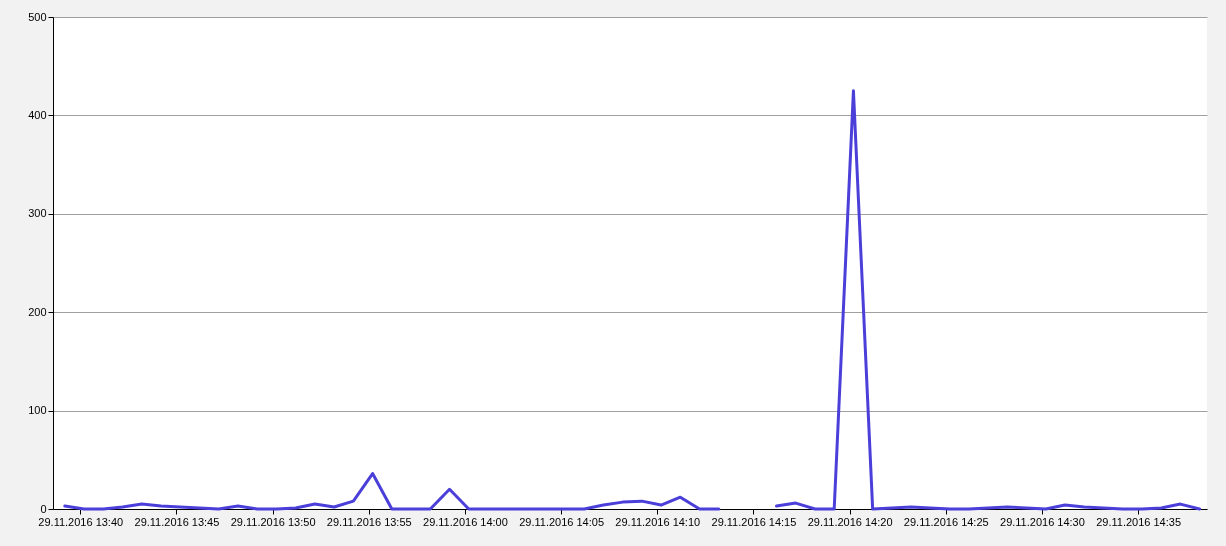 This screenshot has width=1226, height=546. Describe the element at coordinates (37, 311) in the screenshot. I see `y-tick-label: 200` at that location.